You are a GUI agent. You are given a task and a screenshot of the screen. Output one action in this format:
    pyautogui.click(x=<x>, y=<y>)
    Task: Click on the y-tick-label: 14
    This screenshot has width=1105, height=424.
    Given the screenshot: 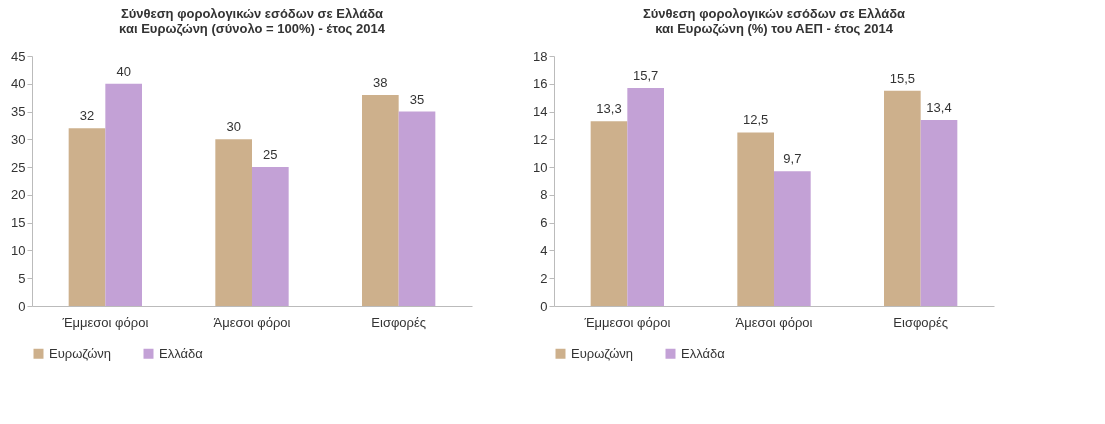 What is the action you would take?
    pyautogui.click(x=540, y=112)
    